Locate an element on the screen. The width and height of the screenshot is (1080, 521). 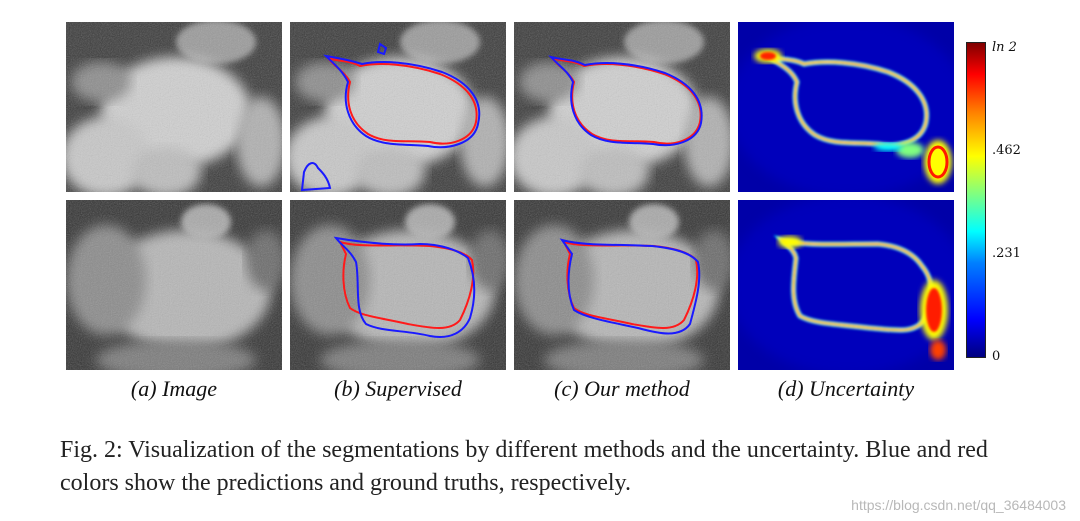
supervised-panel-row2 is located at coordinates (398, 285).